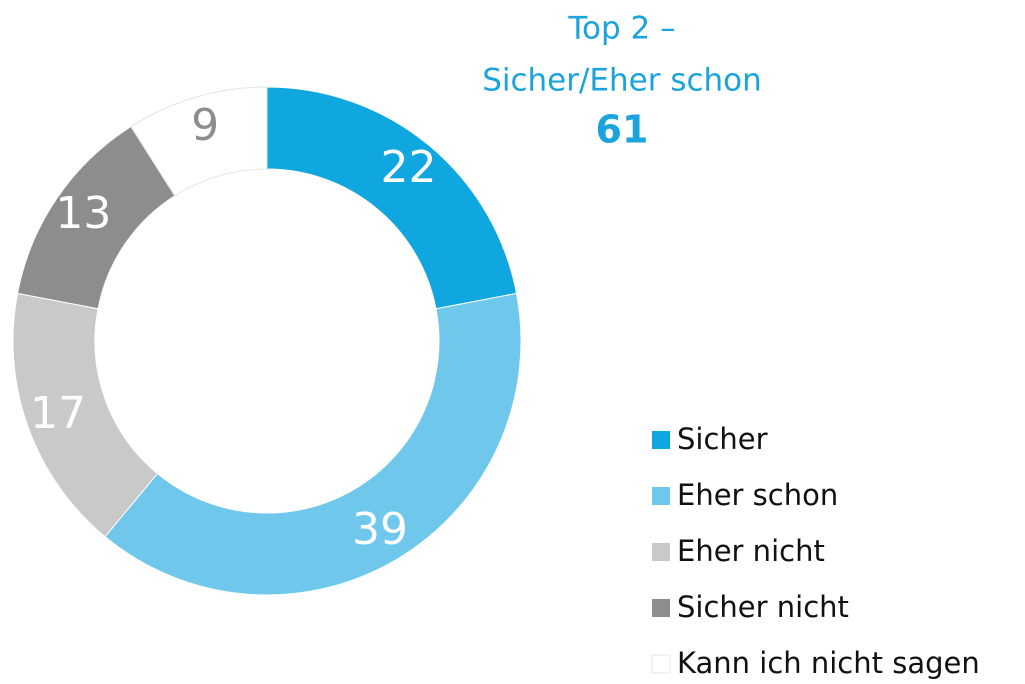 The height and width of the screenshot is (684, 1025). What do you see at coordinates (409, 167) in the screenshot?
I see `data-label: 22` at bounding box center [409, 167].